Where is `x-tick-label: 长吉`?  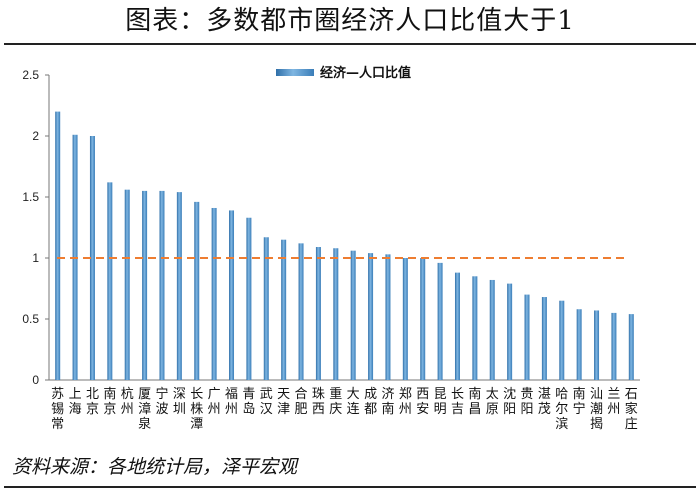 x-tick-label: 长吉 is located at coordinates (457, 402).